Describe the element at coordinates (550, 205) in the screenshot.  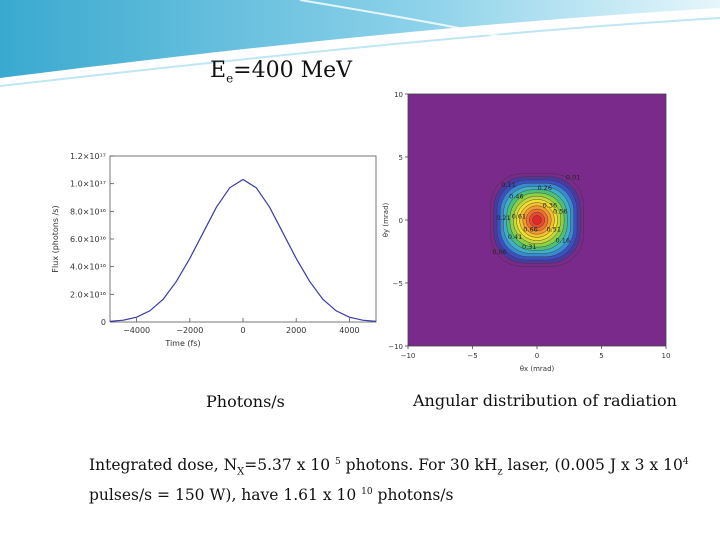
I see `contour-label: 0.36` at that location.